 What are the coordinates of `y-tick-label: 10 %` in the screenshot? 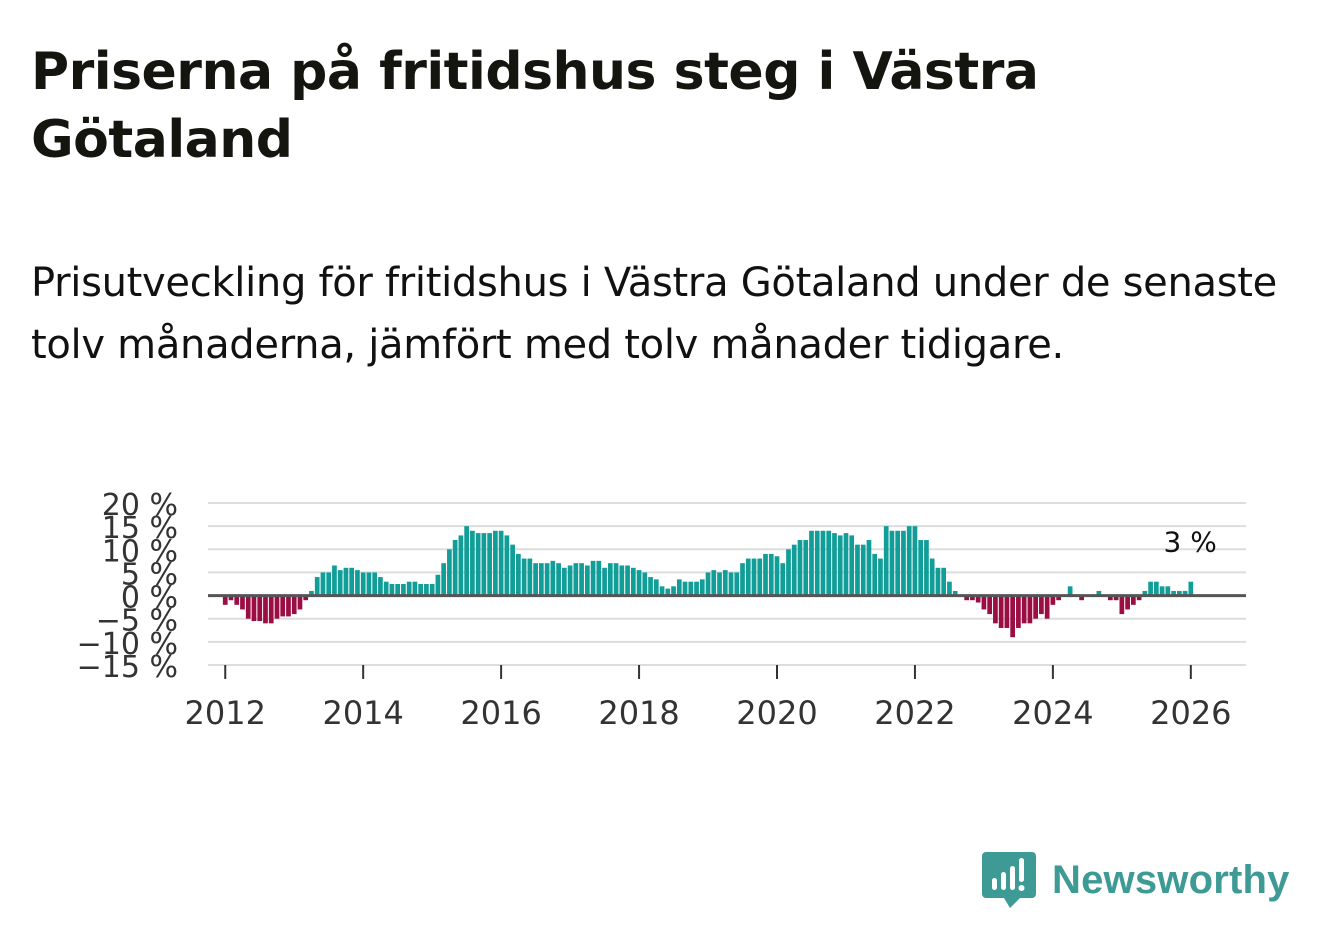 It's located at (140, 551).